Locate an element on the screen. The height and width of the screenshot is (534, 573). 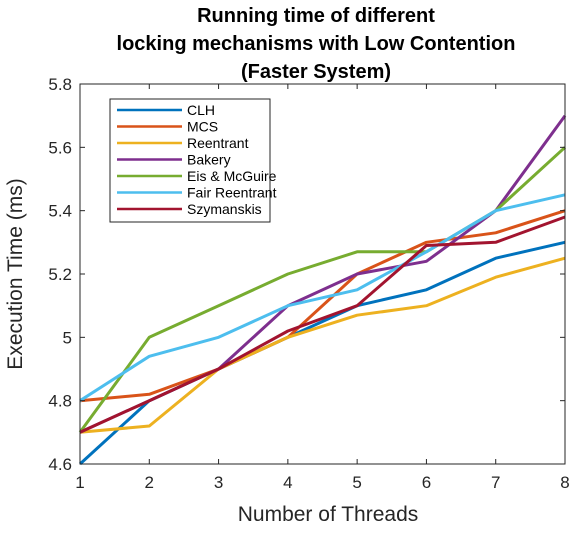
chart-title-line-2: locking mechanisms with Low Contention is located at coordinates (316, 44).